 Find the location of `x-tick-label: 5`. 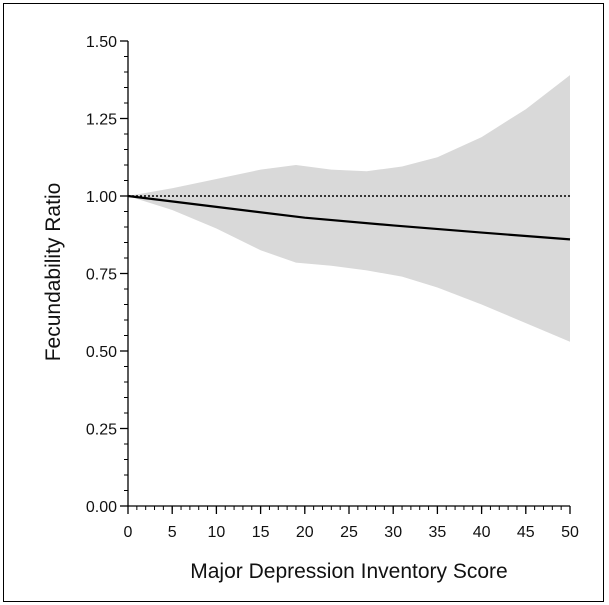

x-tick-label: 5 is located at coordinates (172, 532).